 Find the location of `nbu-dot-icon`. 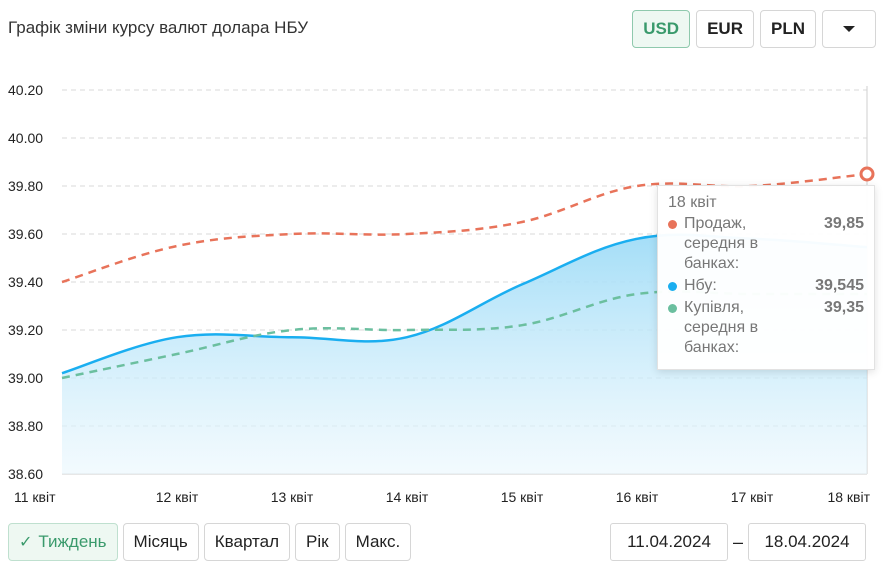

nbu-dot-icon is located at coordinates (672, 286).